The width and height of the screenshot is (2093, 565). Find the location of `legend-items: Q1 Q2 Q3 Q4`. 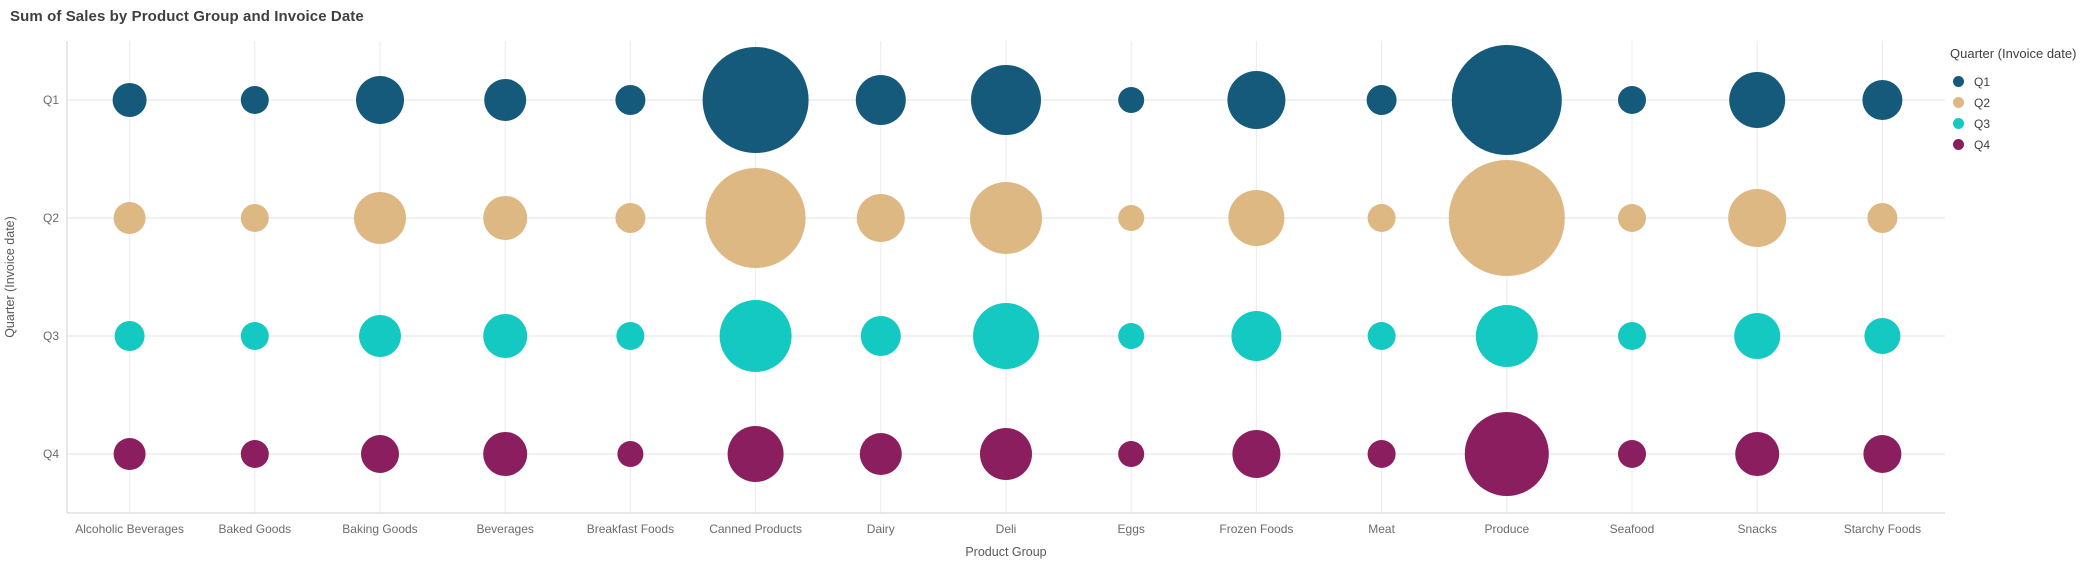

legend-items: Q1 Q2 Q3 Q4 is located at coordinates (2021, 113).